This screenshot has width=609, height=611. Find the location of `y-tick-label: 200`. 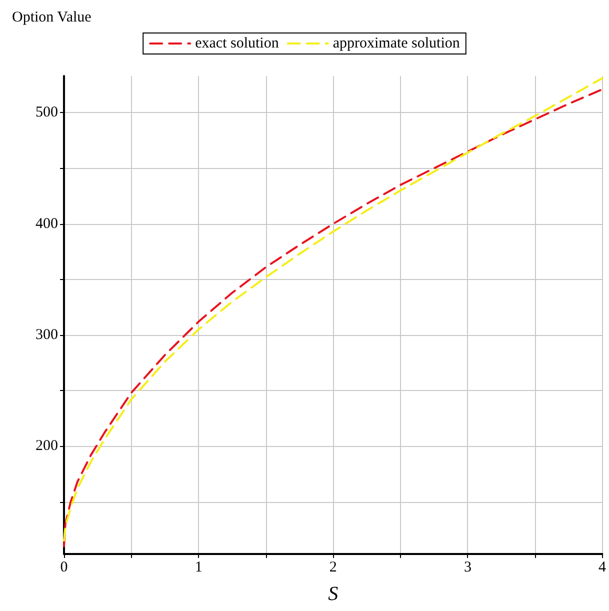

y-tick-label: 200 is located at coordinates (47, 446).